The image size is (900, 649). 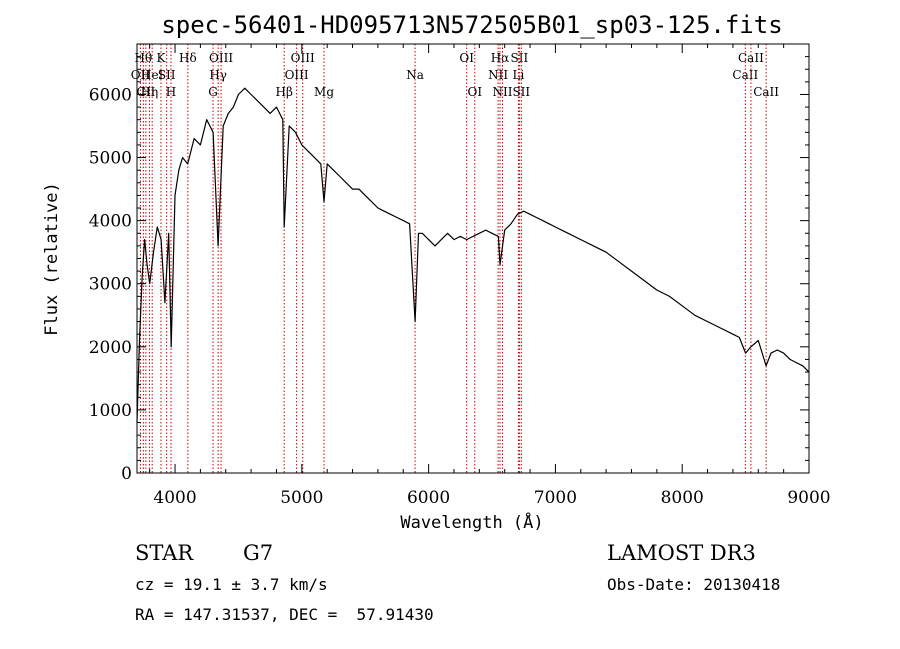 I want to click on x-tick-label-0: 4000, so click(x=174, y=498).